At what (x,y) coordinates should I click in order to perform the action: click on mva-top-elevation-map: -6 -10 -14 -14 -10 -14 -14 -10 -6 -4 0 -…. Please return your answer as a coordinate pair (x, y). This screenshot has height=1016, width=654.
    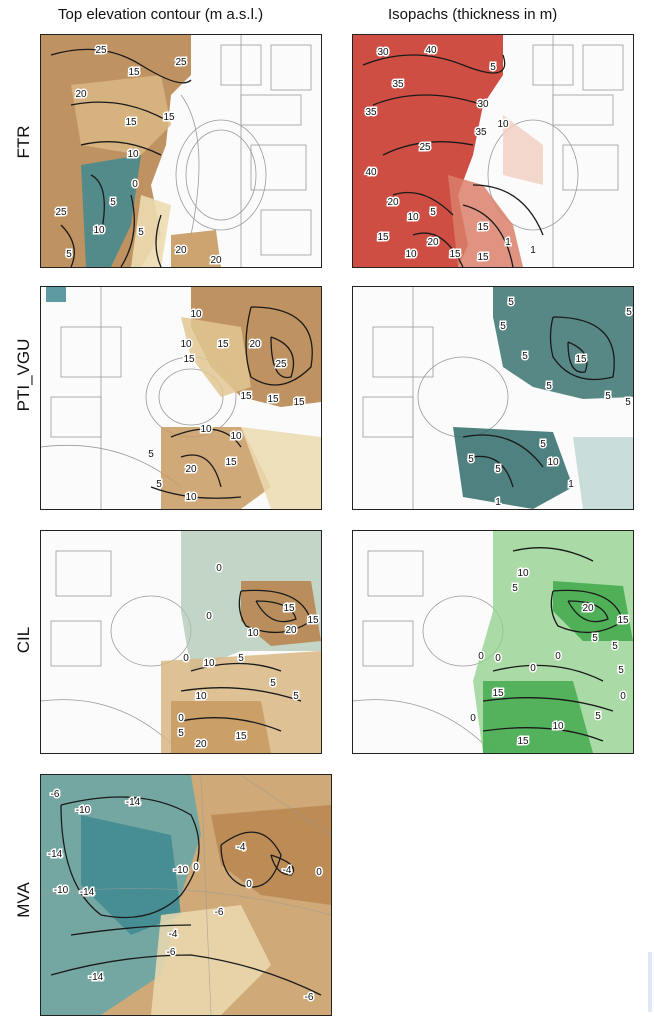
    Looking at the image, I should click on (186, 895).